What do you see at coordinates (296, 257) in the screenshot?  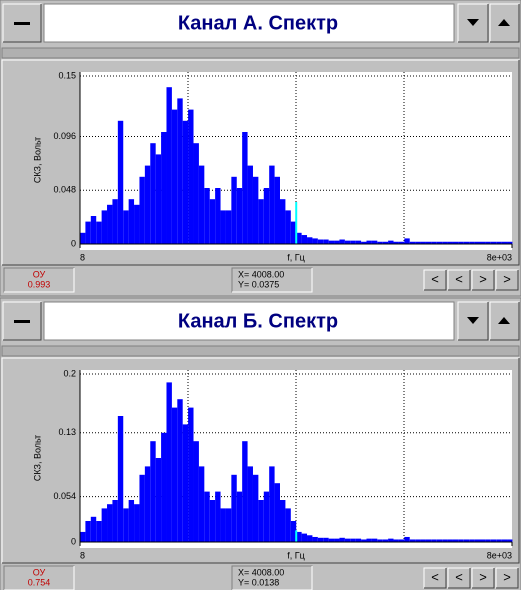 I see `x-axis-label: f, Гц` at bounding box center [296, 257].